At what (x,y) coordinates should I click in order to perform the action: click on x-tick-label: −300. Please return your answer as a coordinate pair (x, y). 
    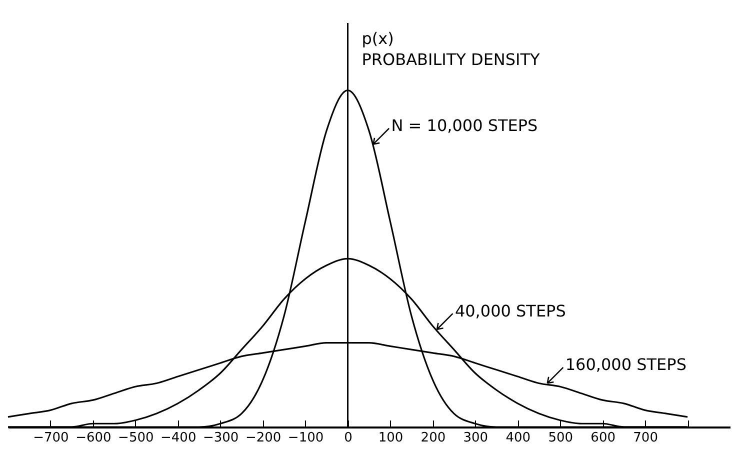
    Looking at the image, I should click on (220, 438).